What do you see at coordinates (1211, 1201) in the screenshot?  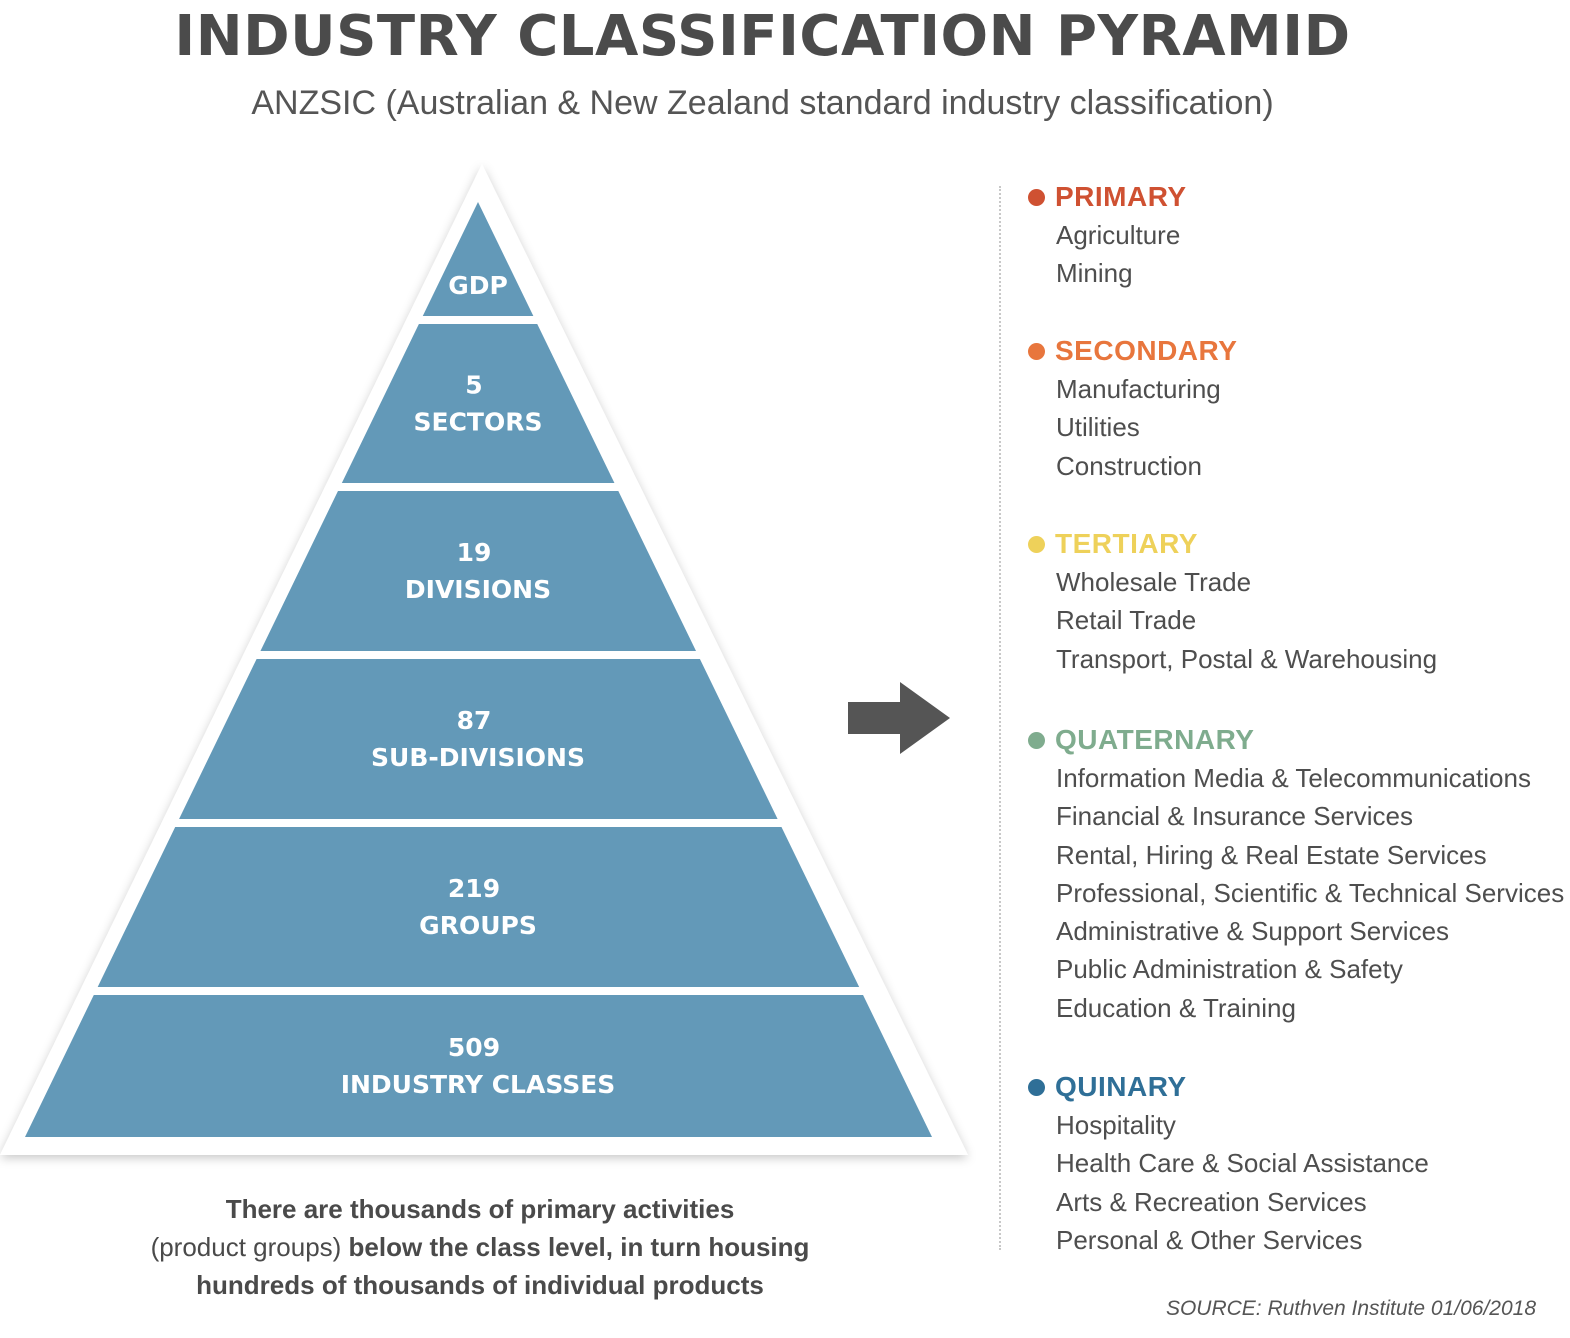 I see `sector-item: Arts & Recreation Services` at bounding box center [1211, 1201].